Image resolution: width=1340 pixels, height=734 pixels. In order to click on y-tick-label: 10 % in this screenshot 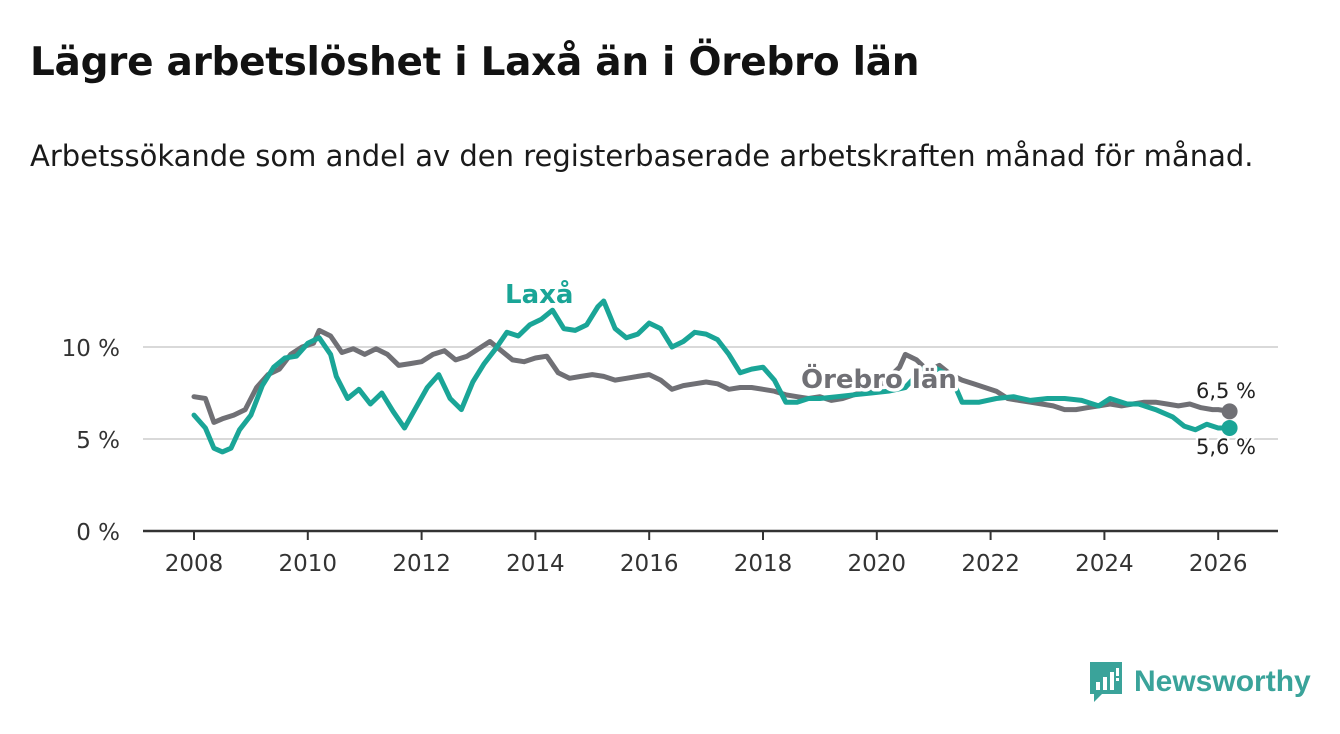, I will do `click(91, 349)`.